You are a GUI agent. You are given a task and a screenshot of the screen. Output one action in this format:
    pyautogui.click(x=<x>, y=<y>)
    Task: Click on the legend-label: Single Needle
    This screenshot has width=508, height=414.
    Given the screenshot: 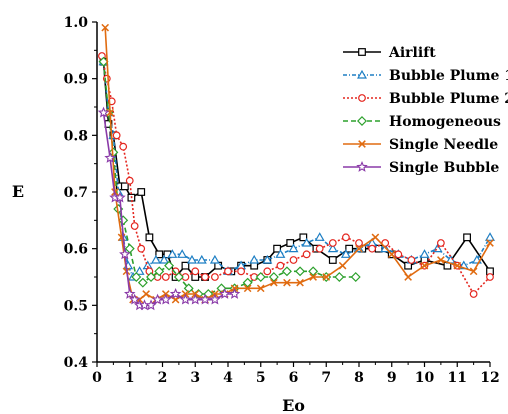 What is the action you would take?
    pyautogui.click(x=443, y=145)
    